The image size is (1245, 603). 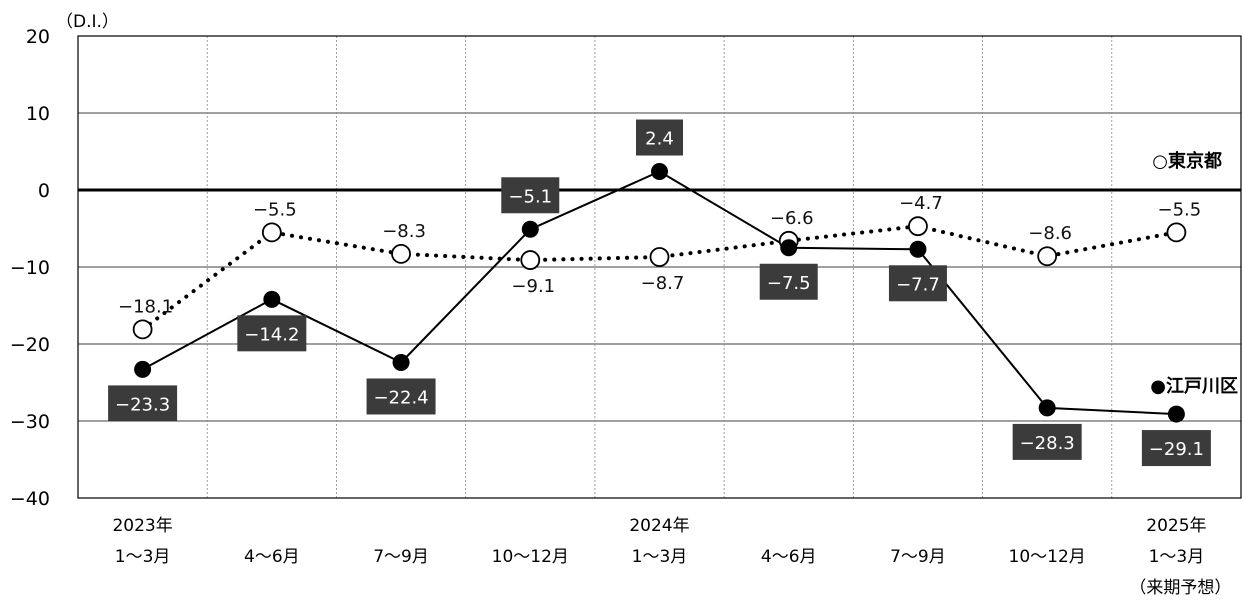 What do you see at coordinates (659, 526) in the screenshot?
I see `x-year-label: 2024年` at bounding box center [659, 526].